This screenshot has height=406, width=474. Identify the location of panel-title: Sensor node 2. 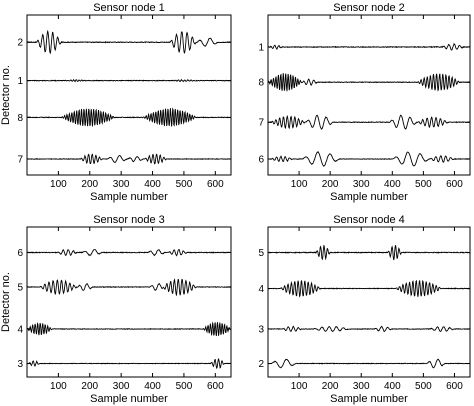
(369, 8).